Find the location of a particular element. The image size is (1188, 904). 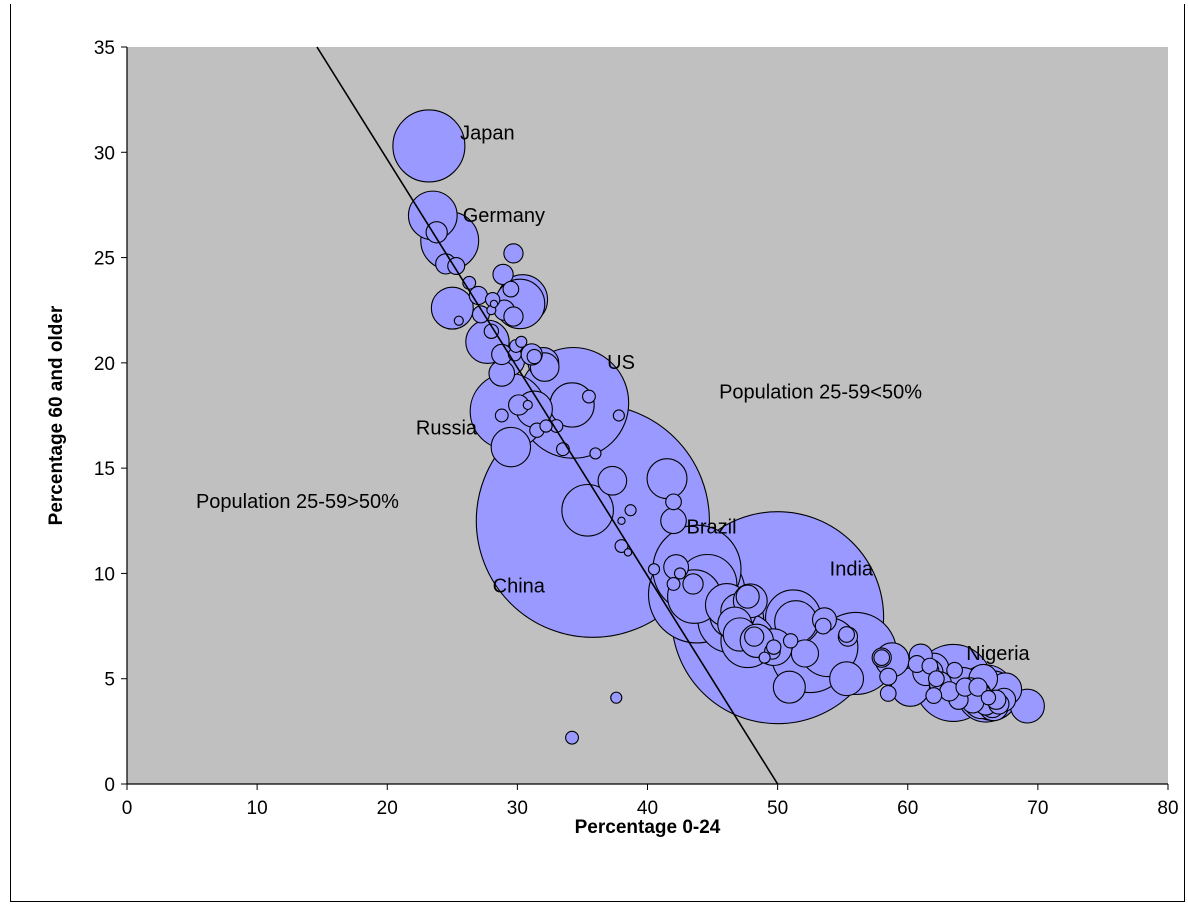

bubble-kuwait is located at coordinates (616, 697).